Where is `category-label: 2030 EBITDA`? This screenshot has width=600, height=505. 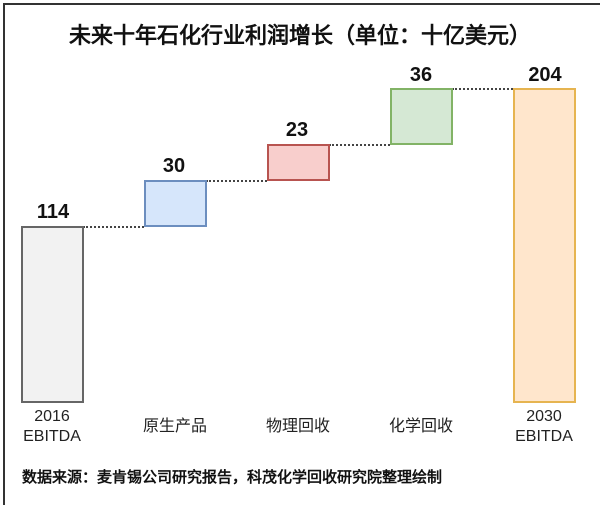 category-label: 2030 EBITDA is located at coordinates (542, 427).